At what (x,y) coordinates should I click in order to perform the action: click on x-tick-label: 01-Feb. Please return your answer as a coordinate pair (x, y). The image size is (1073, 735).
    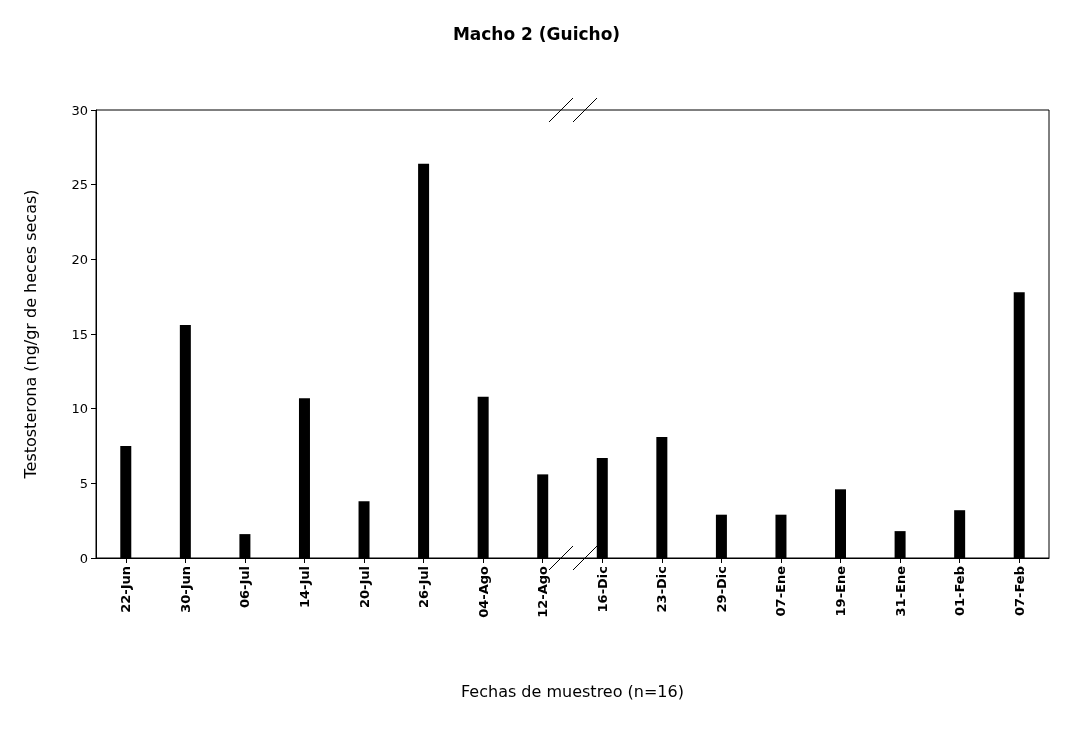
    Looking at the image, I should click on (960, 591).